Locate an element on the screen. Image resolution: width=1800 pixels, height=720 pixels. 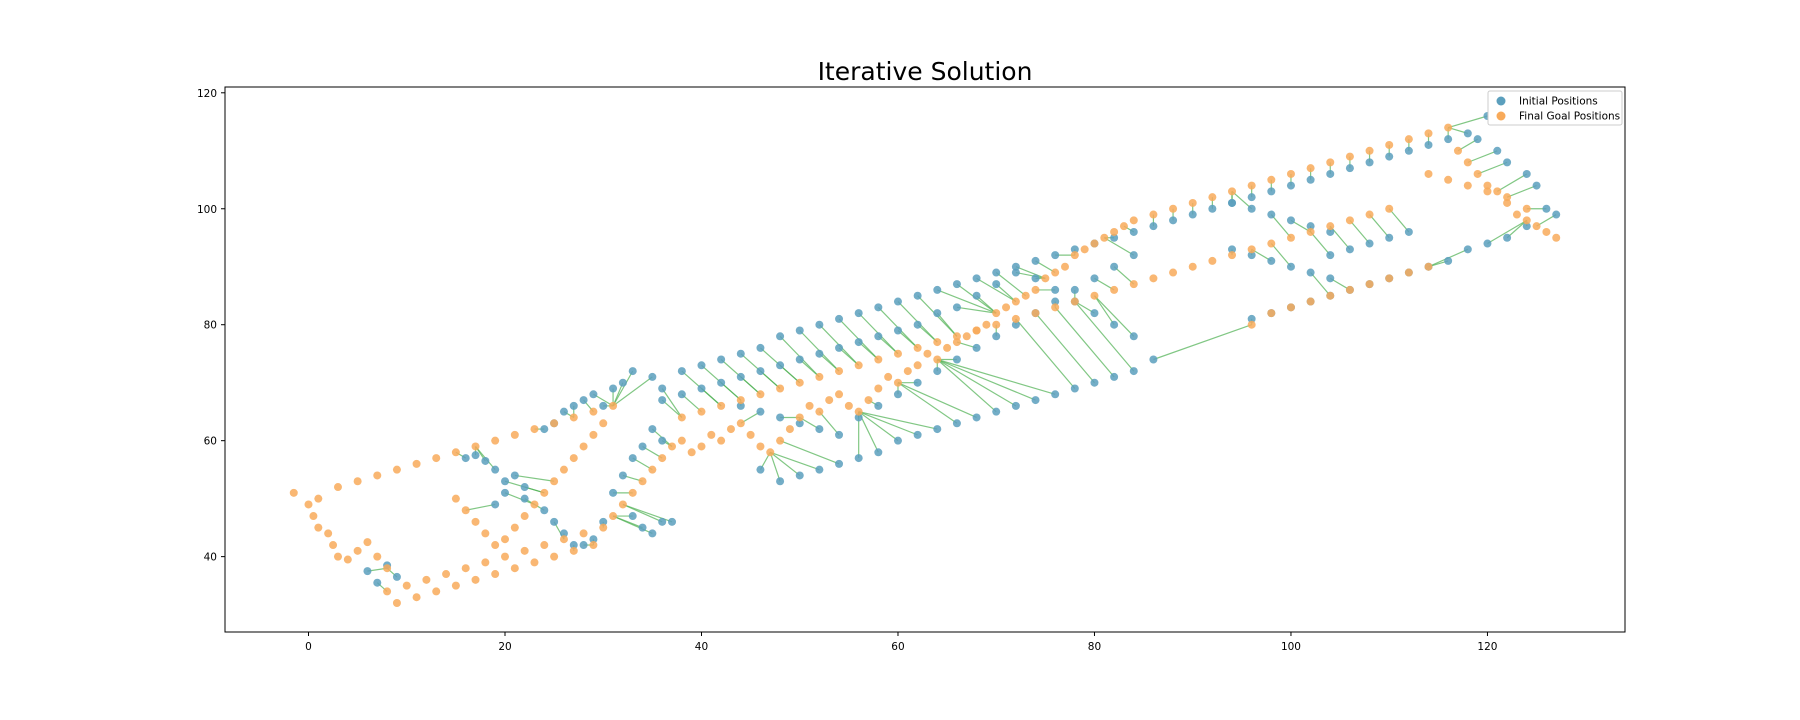
y-tick-label: 40 is located at coordinates (210, 558).